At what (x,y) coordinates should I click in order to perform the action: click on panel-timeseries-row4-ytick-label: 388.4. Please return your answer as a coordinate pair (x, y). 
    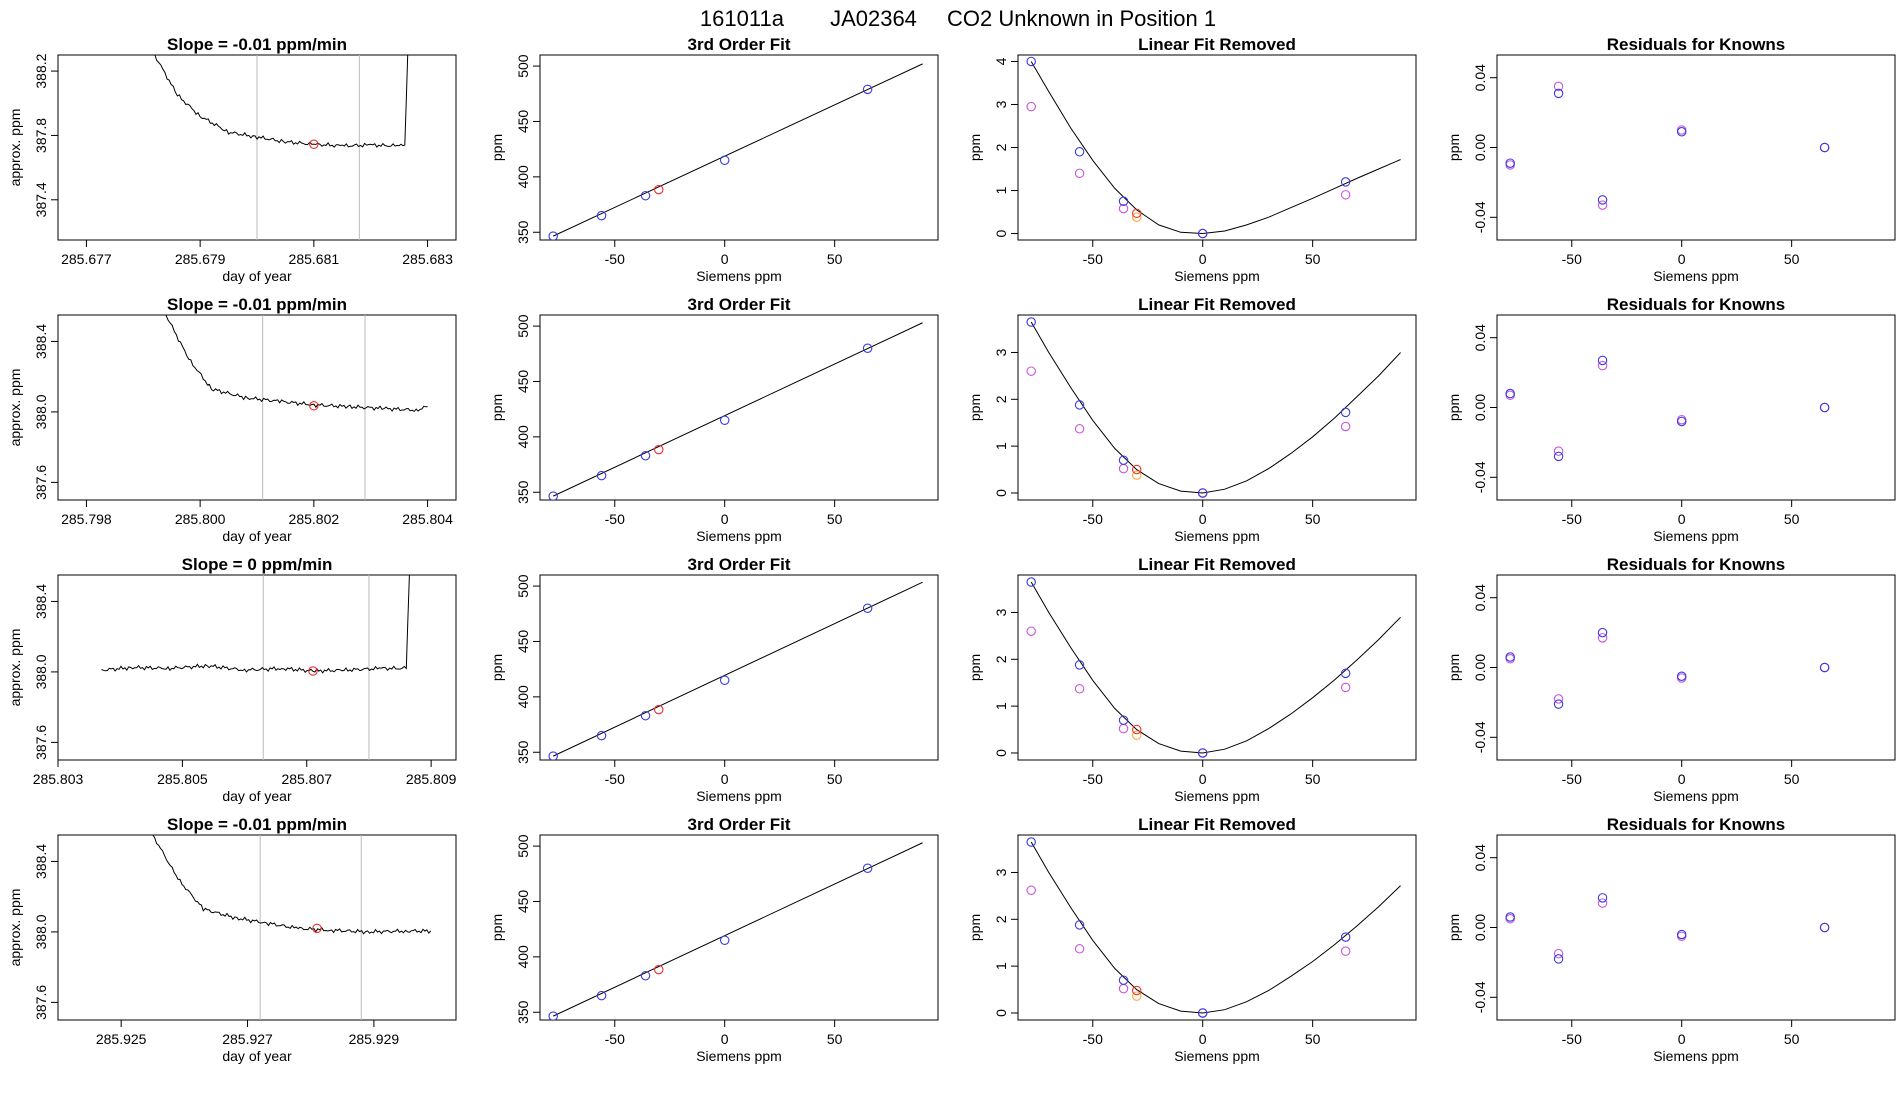
    Looking at the image, I should click on (41, 861).